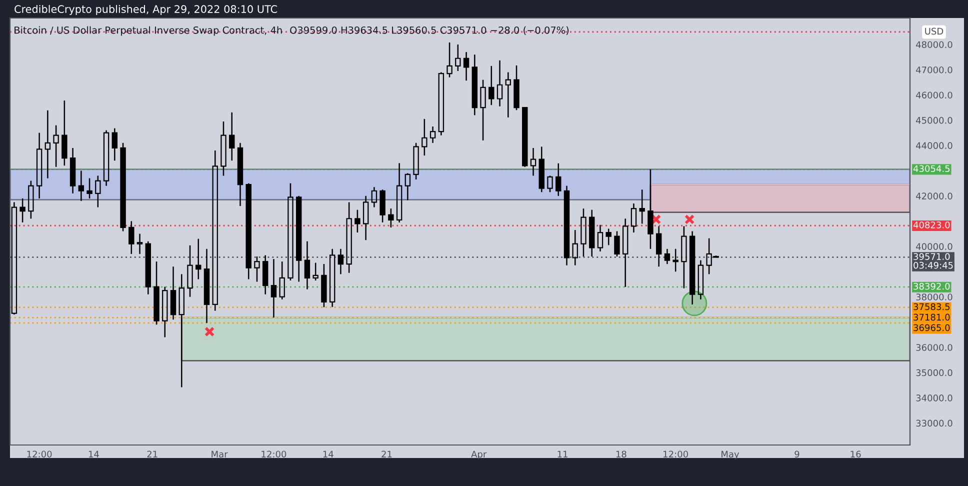 The width and height of the screenshot is (968, 486). I want to click on x-tick-label: May, so click(731, 455).